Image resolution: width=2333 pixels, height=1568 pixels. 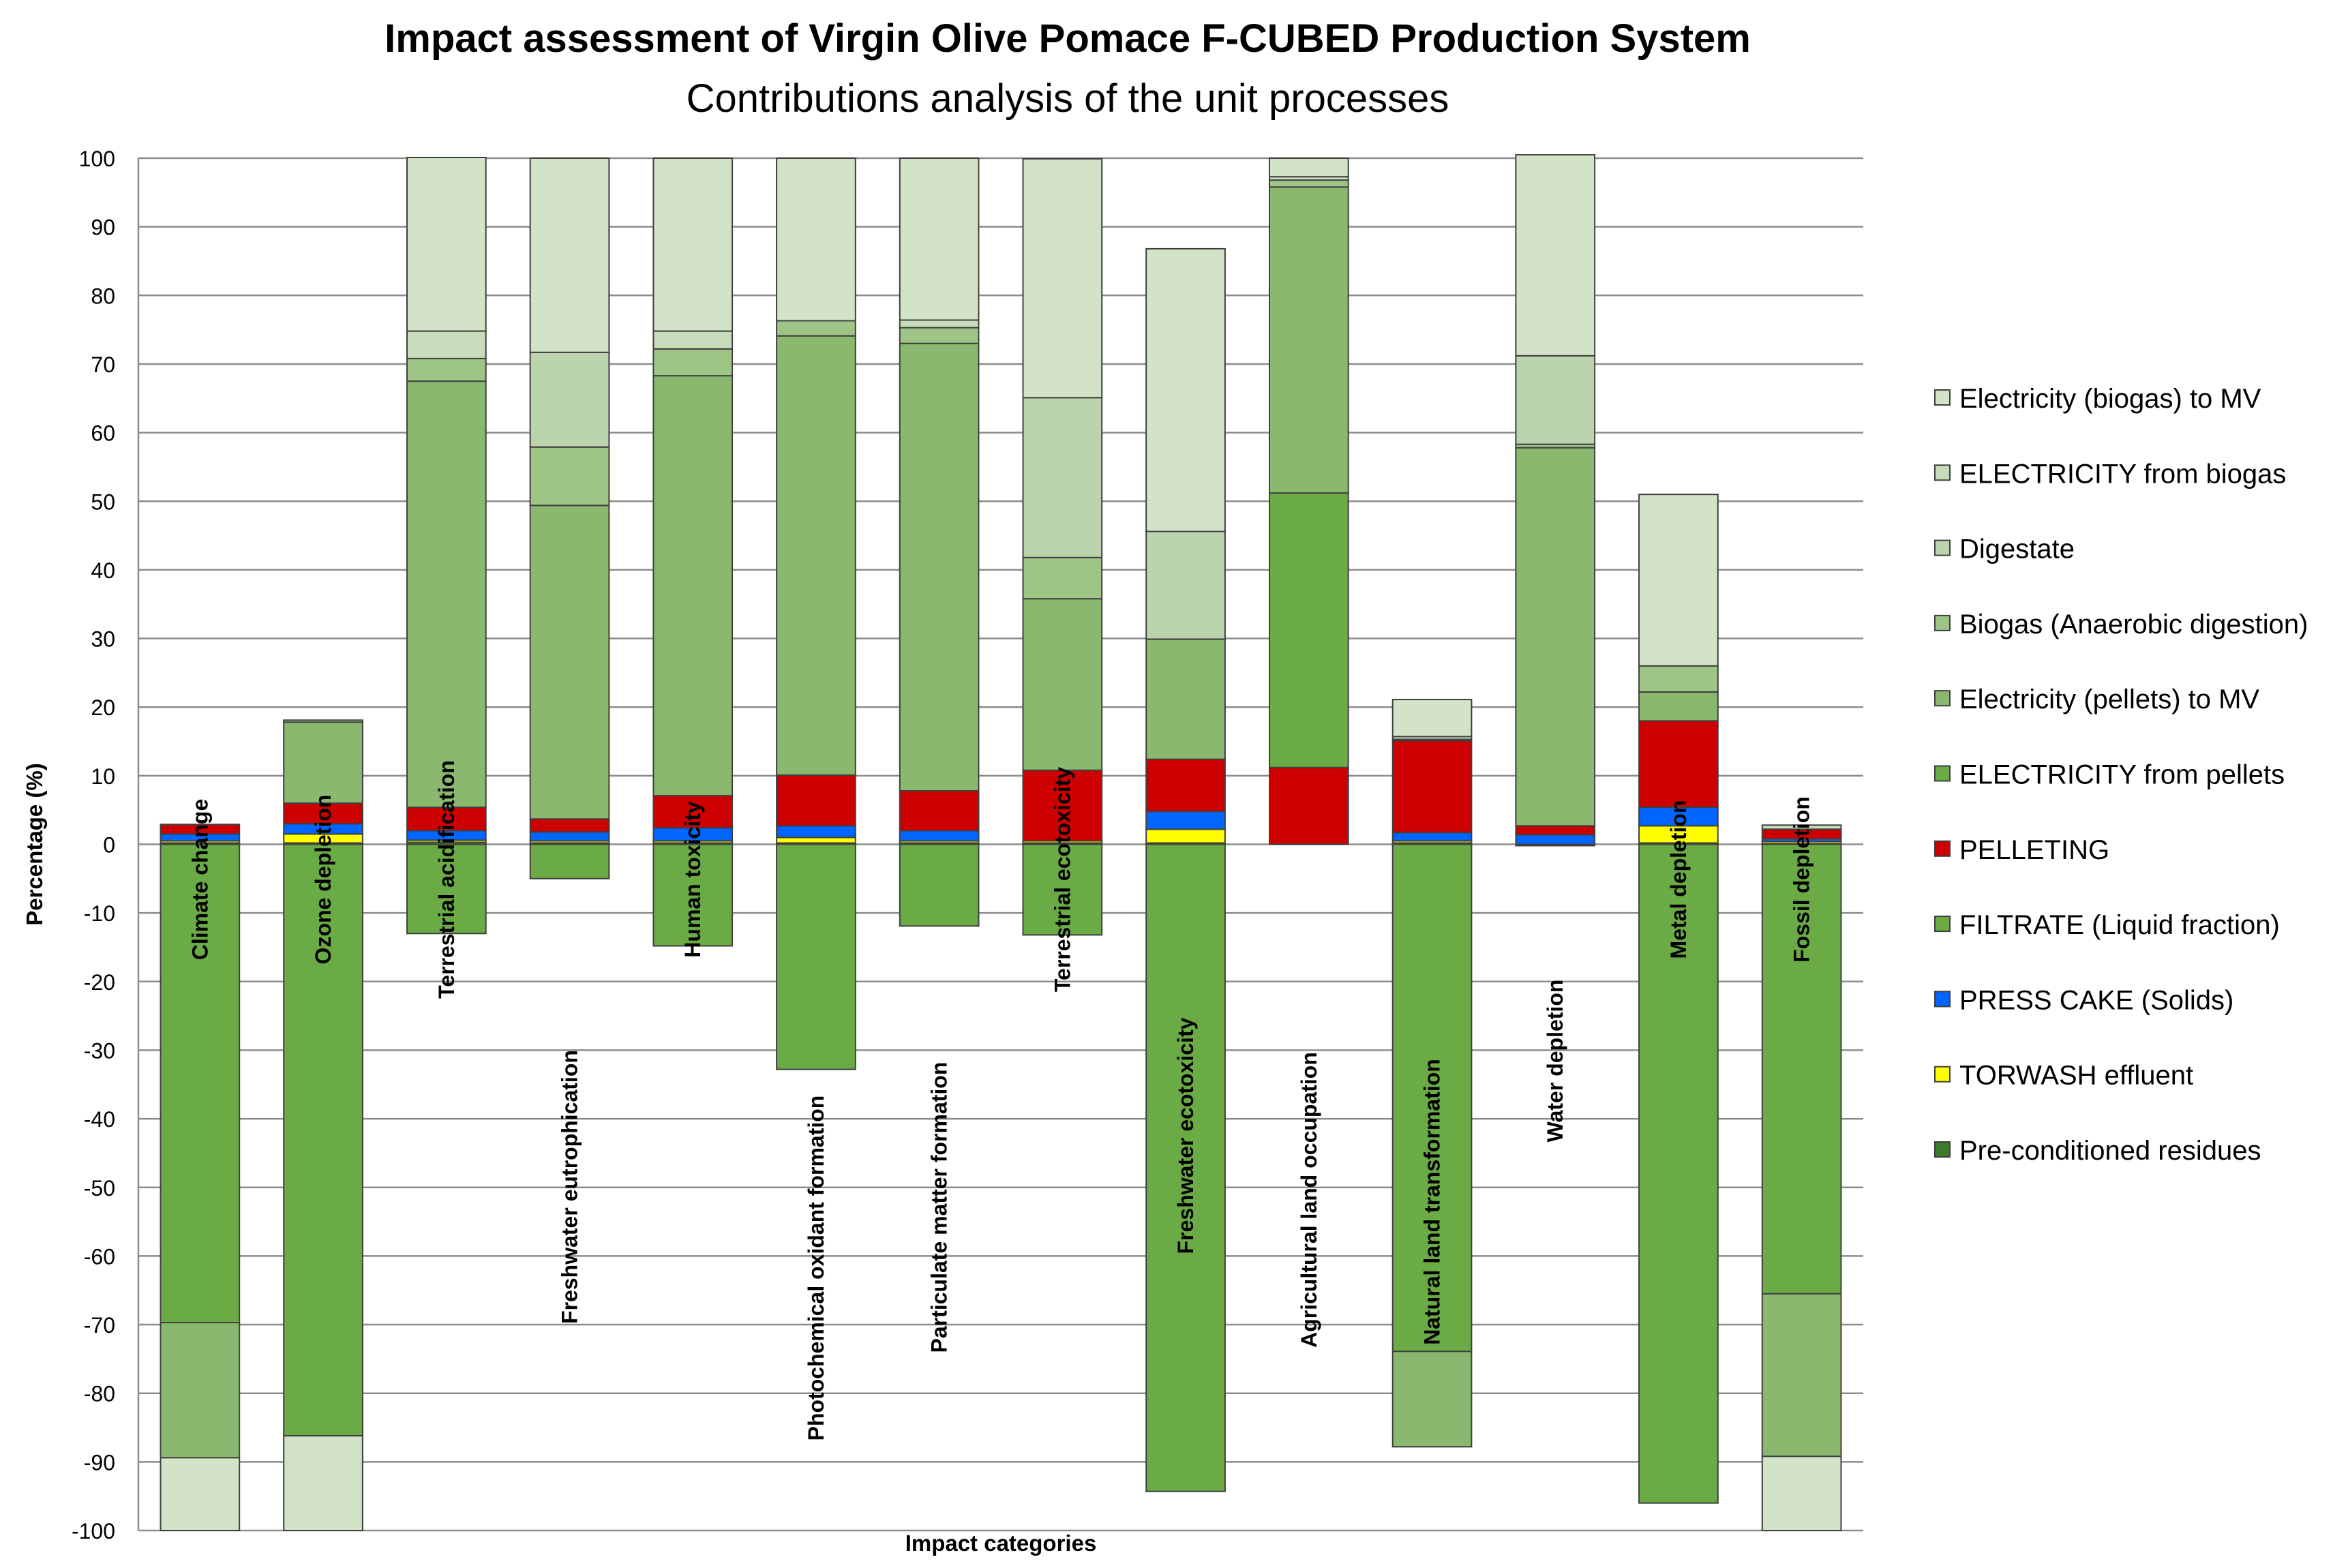 I want to click on category-label: Natural land transformation, so click(x=1432, y=1202).